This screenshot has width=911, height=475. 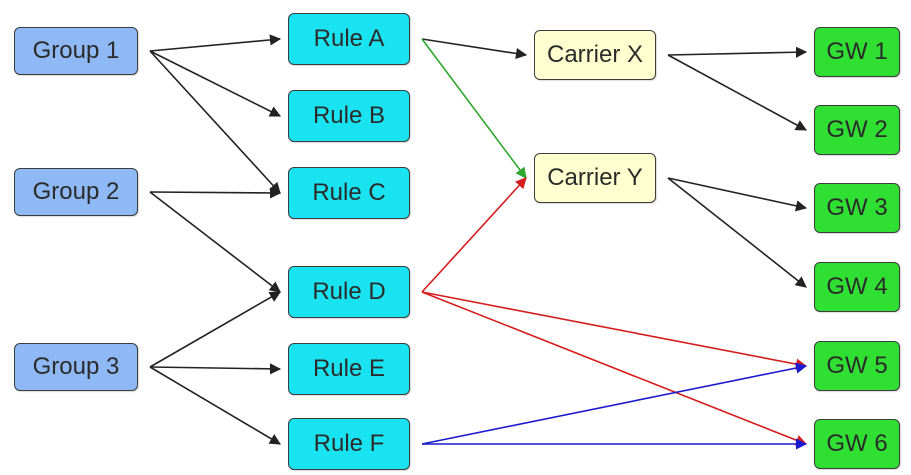 What do you see at coordinates (215, 43) in the screenshot?
I see `edge-group1-to-ruleA` at bounding box center [215, 43].